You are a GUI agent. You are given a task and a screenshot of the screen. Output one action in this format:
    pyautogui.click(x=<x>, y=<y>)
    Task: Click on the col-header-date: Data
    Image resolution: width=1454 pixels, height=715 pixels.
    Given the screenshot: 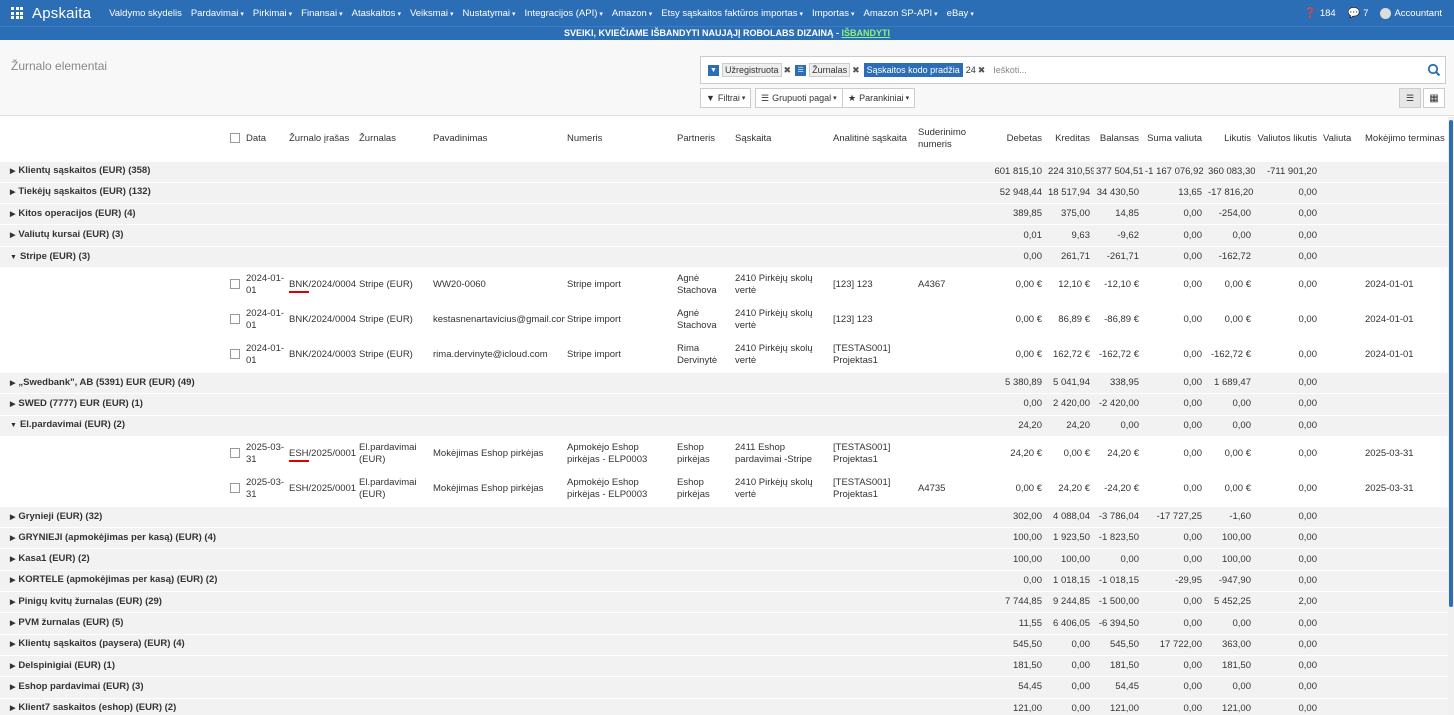 What is the action you would take?
    pyautogui.click(x=256, y=138)
    